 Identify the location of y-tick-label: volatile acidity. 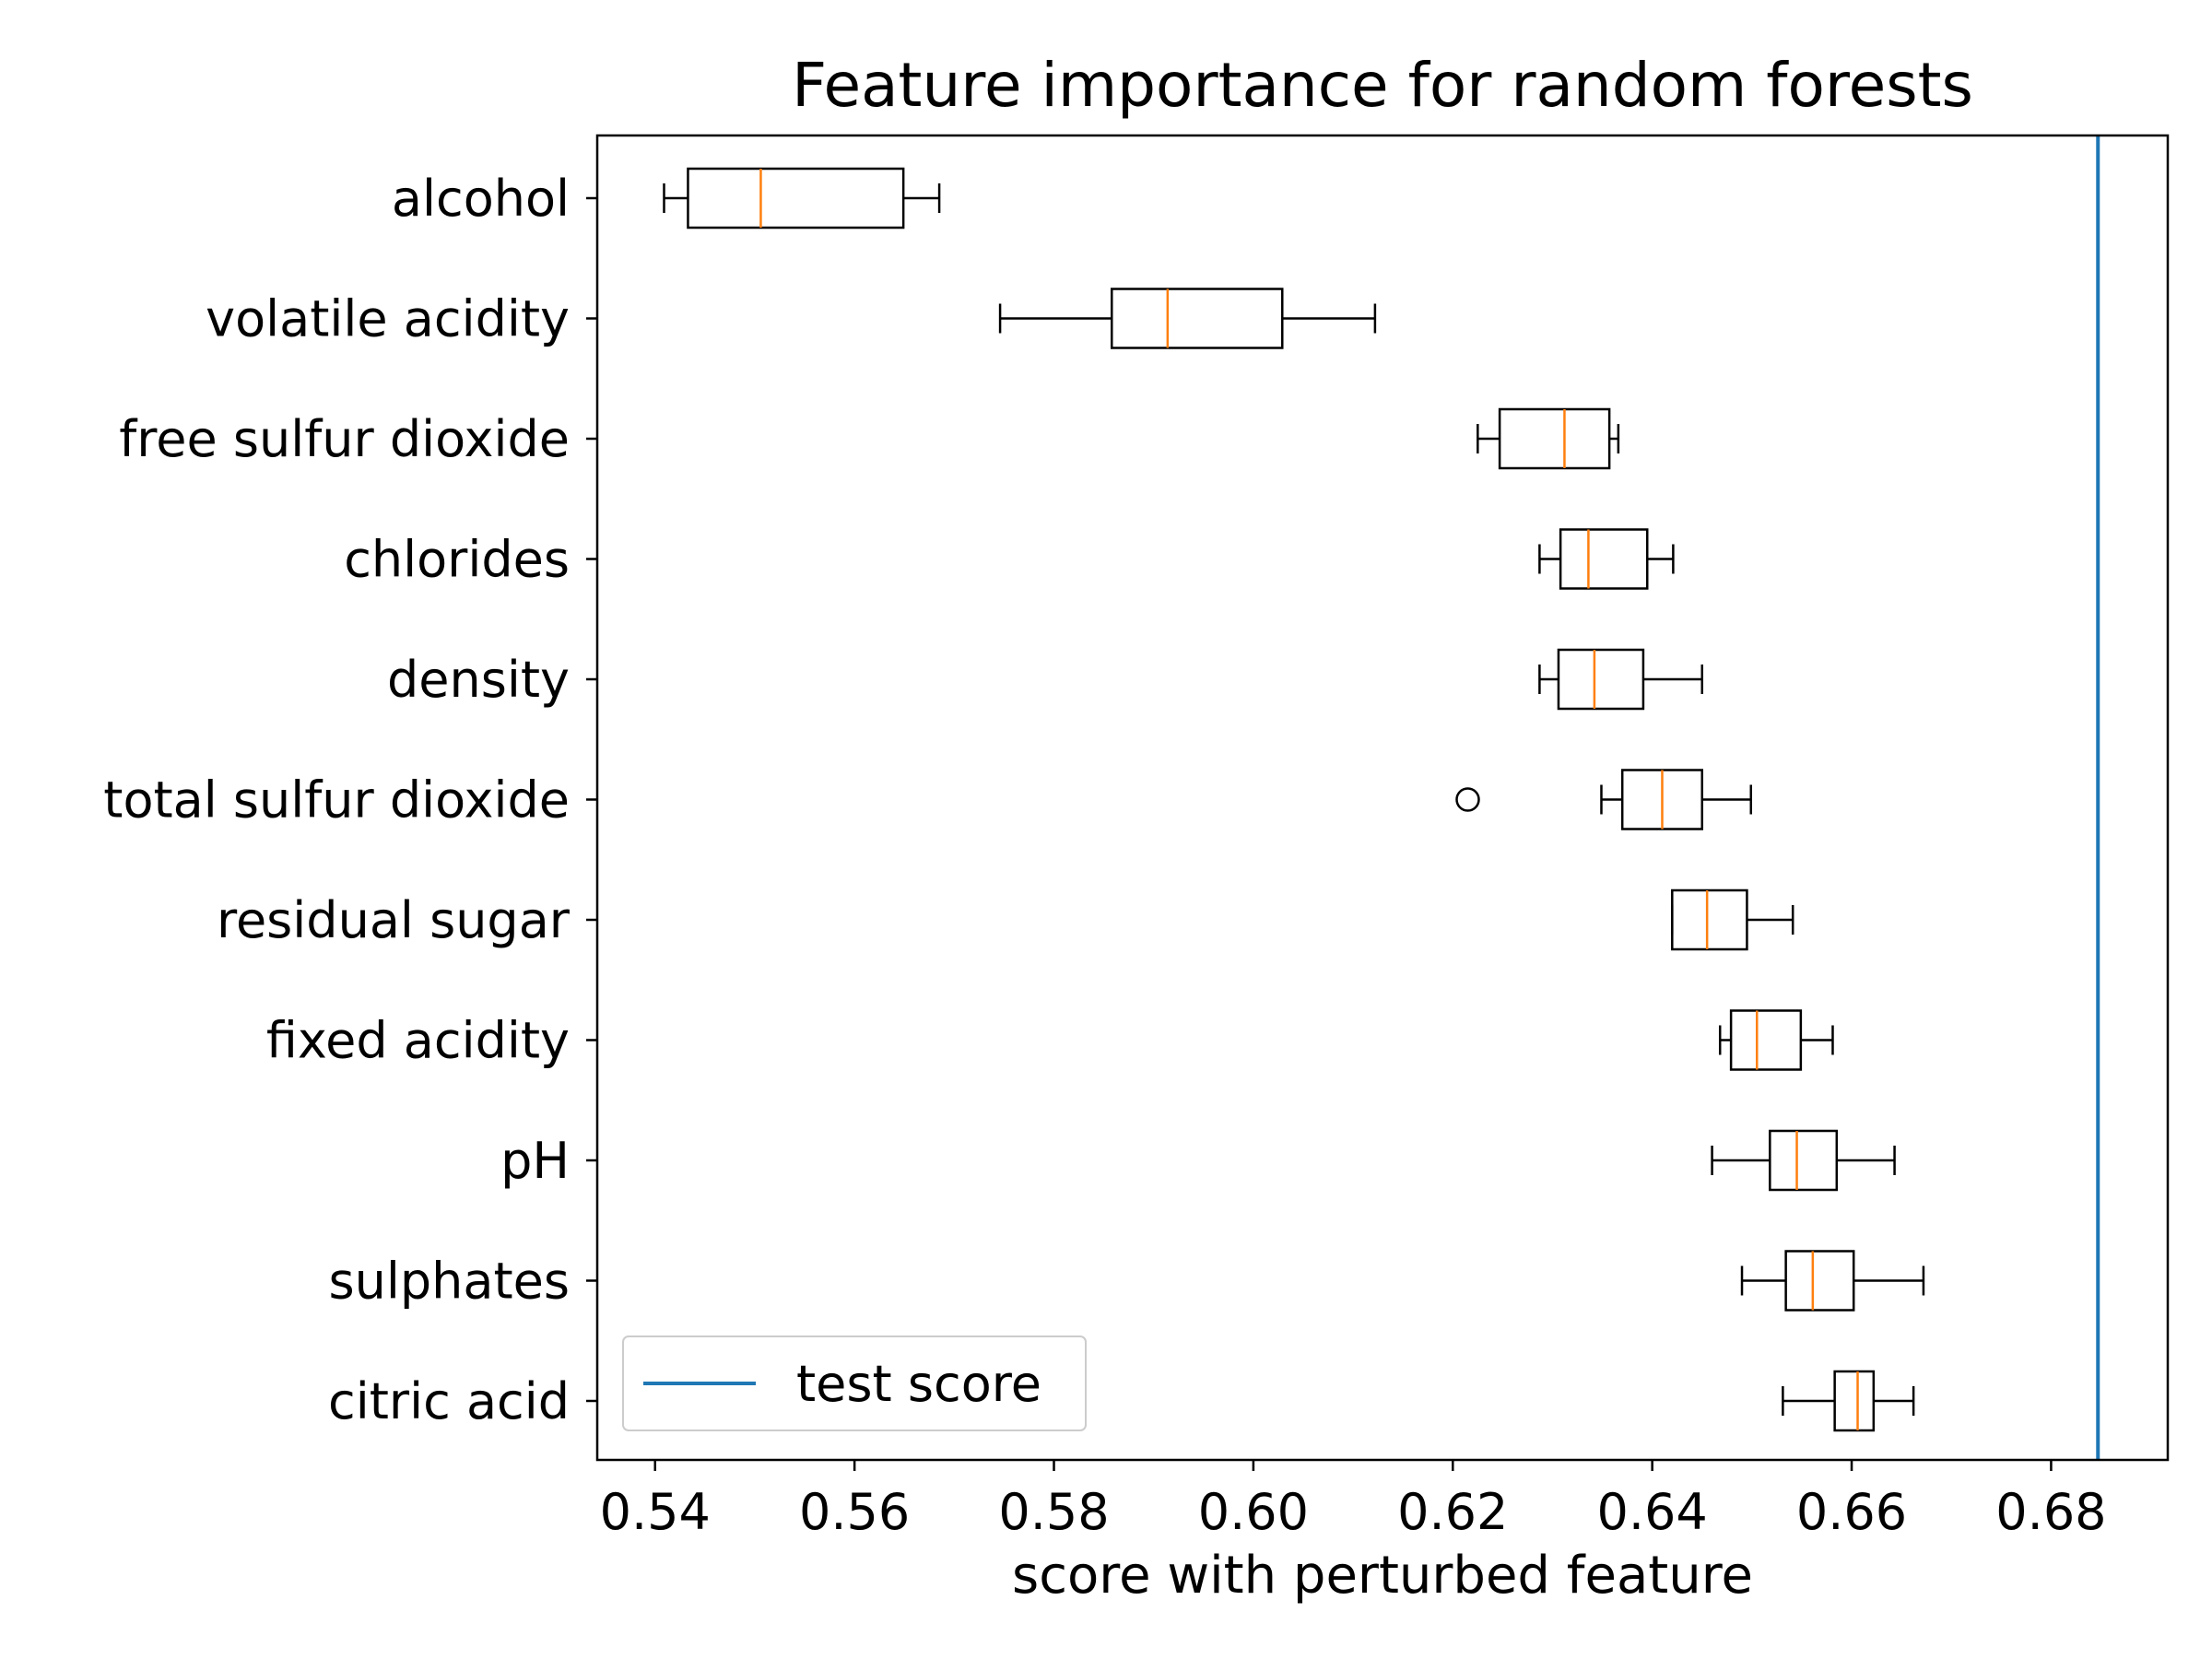
(388, 319).